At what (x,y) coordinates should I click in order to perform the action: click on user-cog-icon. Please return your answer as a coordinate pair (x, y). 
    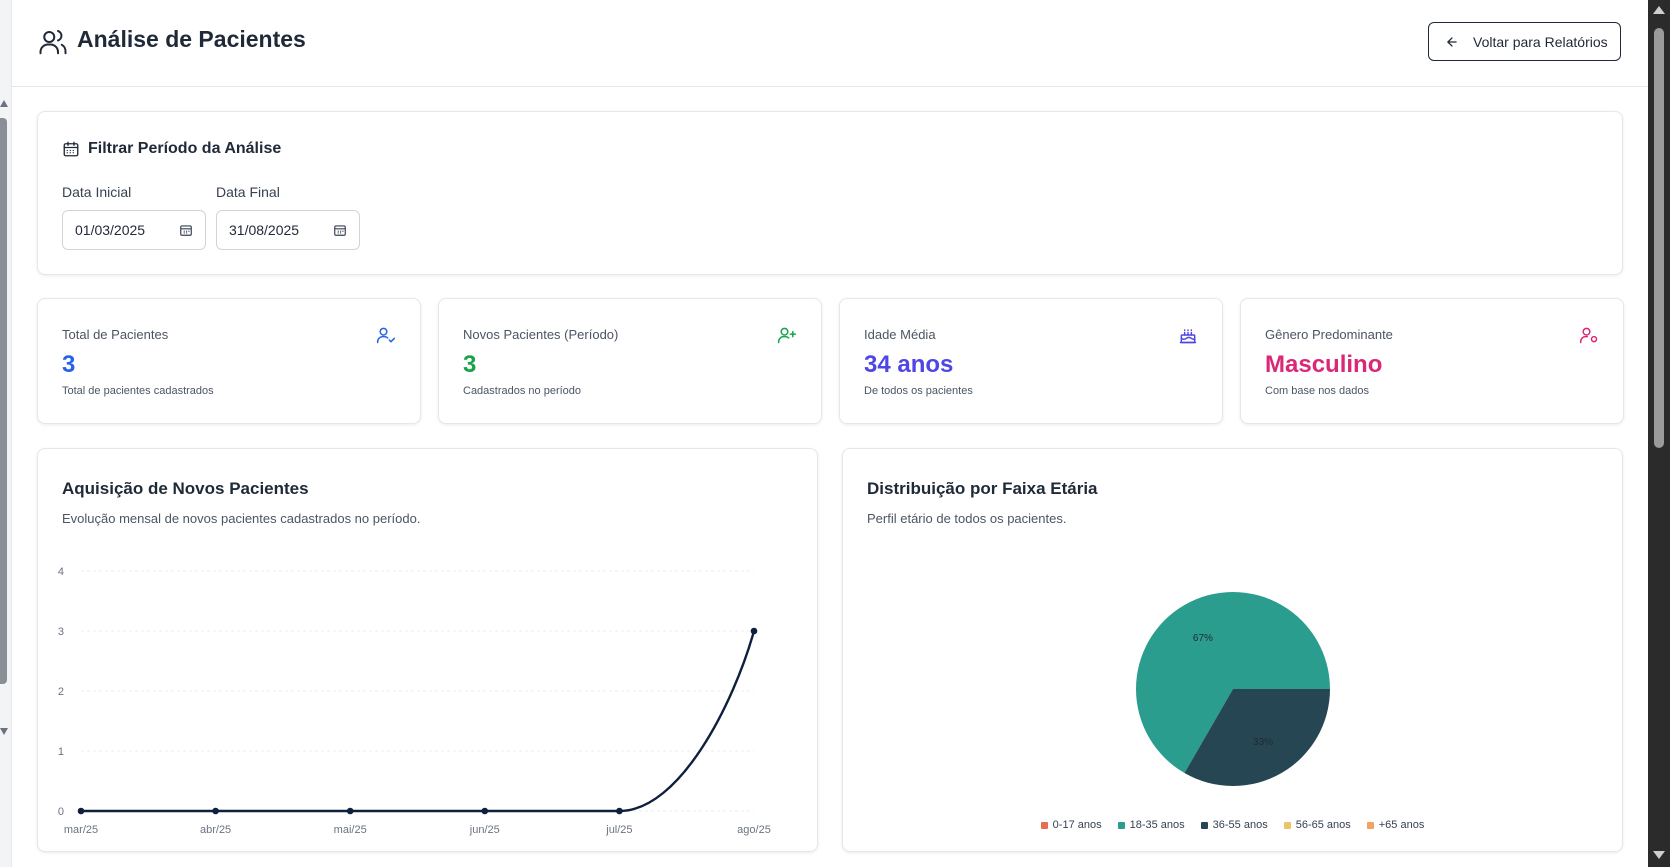
    Looking at the image, I should click on (1588, 335).